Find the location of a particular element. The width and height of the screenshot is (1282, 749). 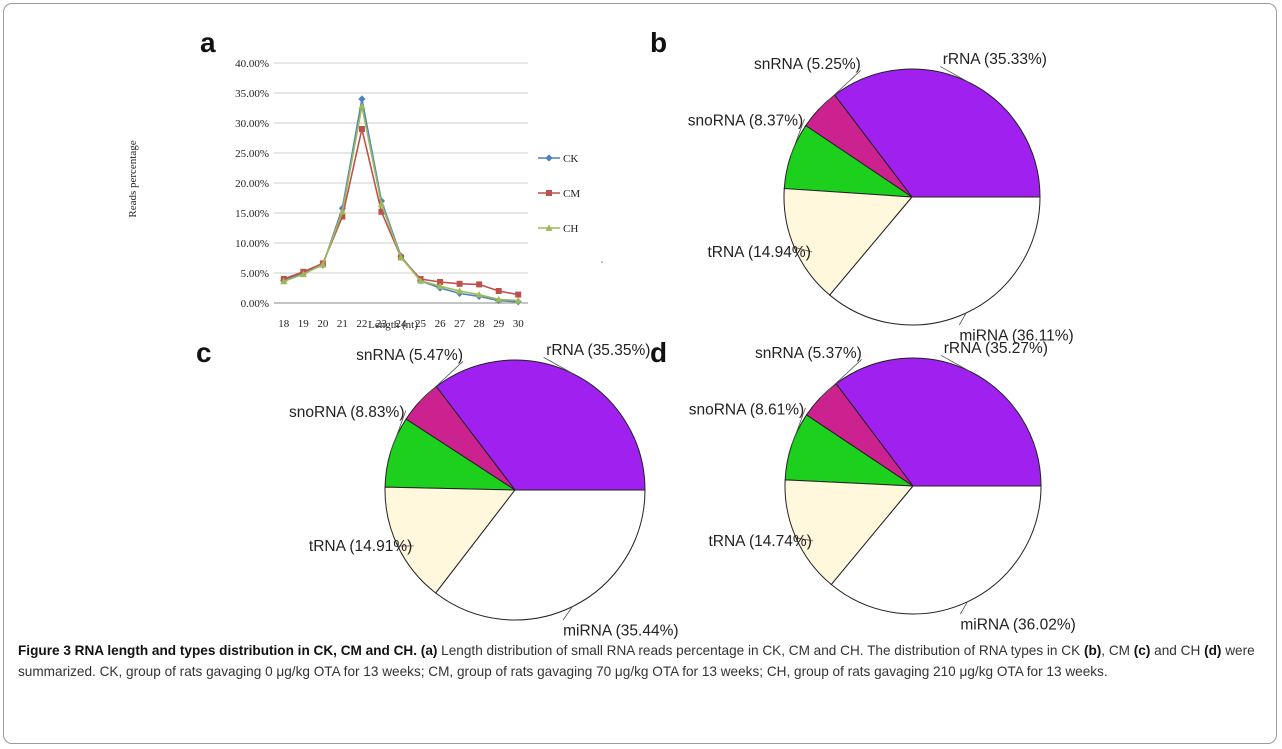

slice-label: tRNA (14.91%) is located at coordinates (360, 546).